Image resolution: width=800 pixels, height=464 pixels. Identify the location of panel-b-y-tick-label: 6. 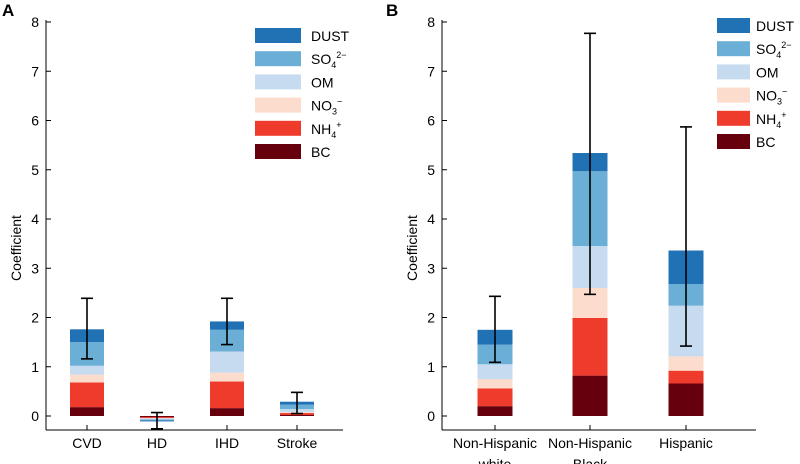
(431, 121).